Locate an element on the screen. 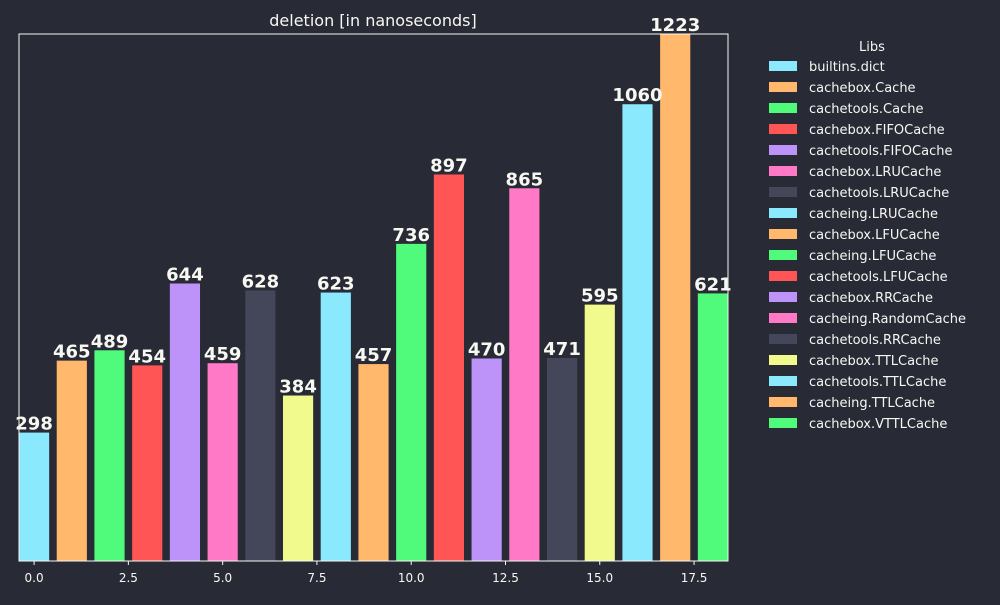 Image resolution: width=1000 pixels, height=605 pixels. legend-label: cachebox.VTTLCache is located at coordinates (878, 424).